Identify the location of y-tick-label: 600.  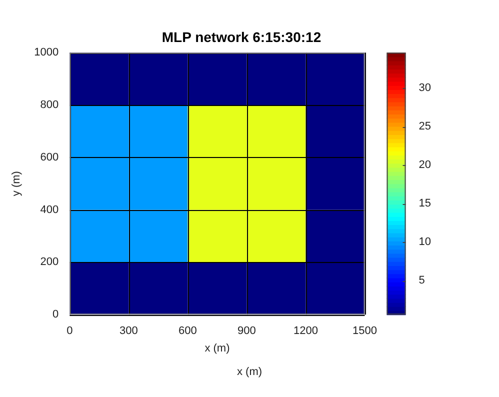
(49, 157).